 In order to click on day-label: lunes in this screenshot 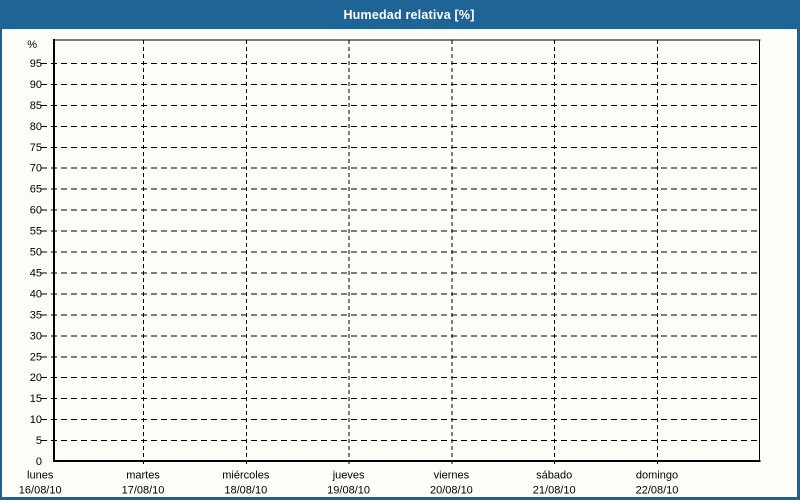, I will do `click(40, 476)`.